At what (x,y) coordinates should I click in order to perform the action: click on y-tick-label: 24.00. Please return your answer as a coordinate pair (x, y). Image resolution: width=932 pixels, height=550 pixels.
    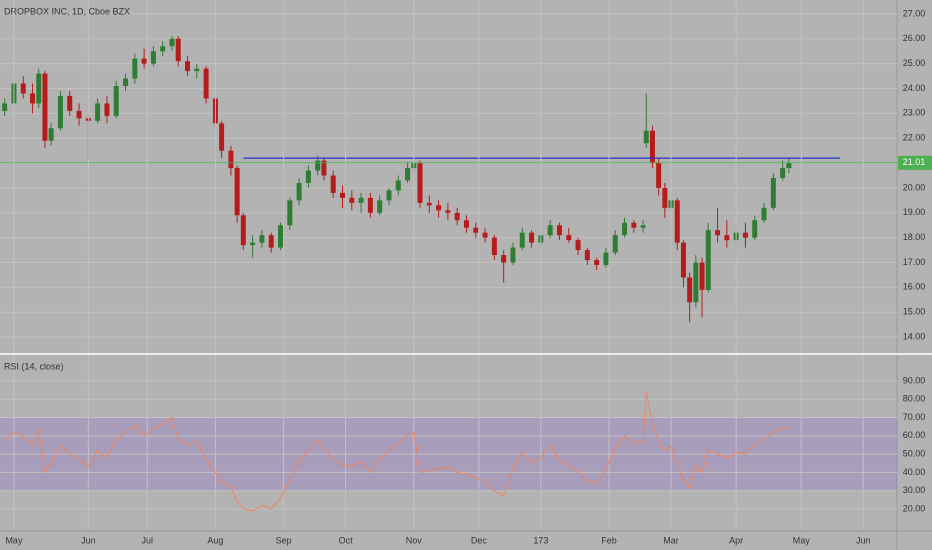
    Looking at the image, I should click on (914, 88).